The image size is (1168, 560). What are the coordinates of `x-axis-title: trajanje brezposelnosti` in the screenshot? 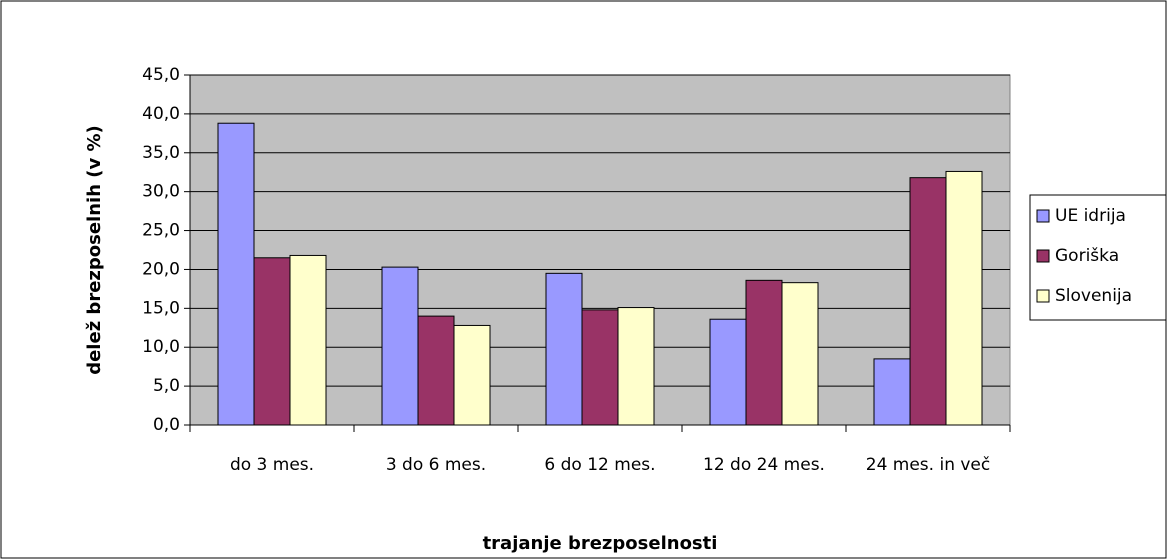 It's located at (600, 543).